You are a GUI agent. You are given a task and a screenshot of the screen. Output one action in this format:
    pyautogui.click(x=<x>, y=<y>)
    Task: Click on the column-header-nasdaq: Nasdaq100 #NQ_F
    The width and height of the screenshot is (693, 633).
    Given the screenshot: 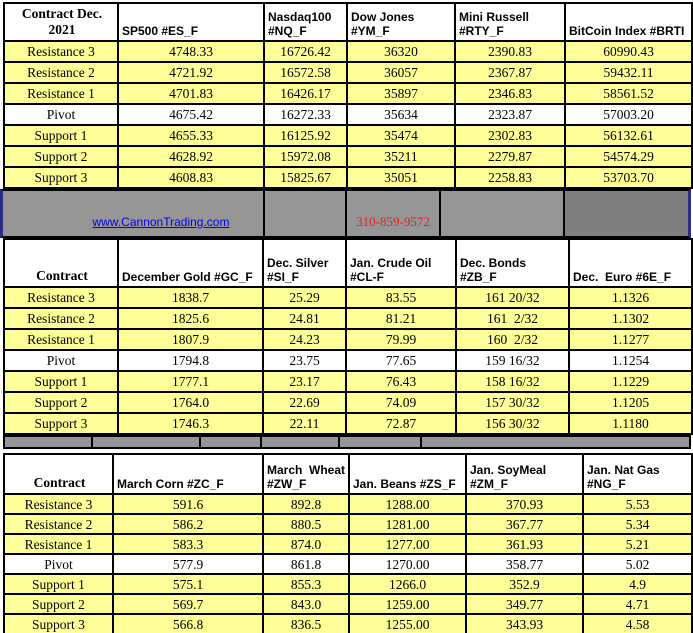 What is the action you would take?
    pyautogui.click(x=305, y=22)
    